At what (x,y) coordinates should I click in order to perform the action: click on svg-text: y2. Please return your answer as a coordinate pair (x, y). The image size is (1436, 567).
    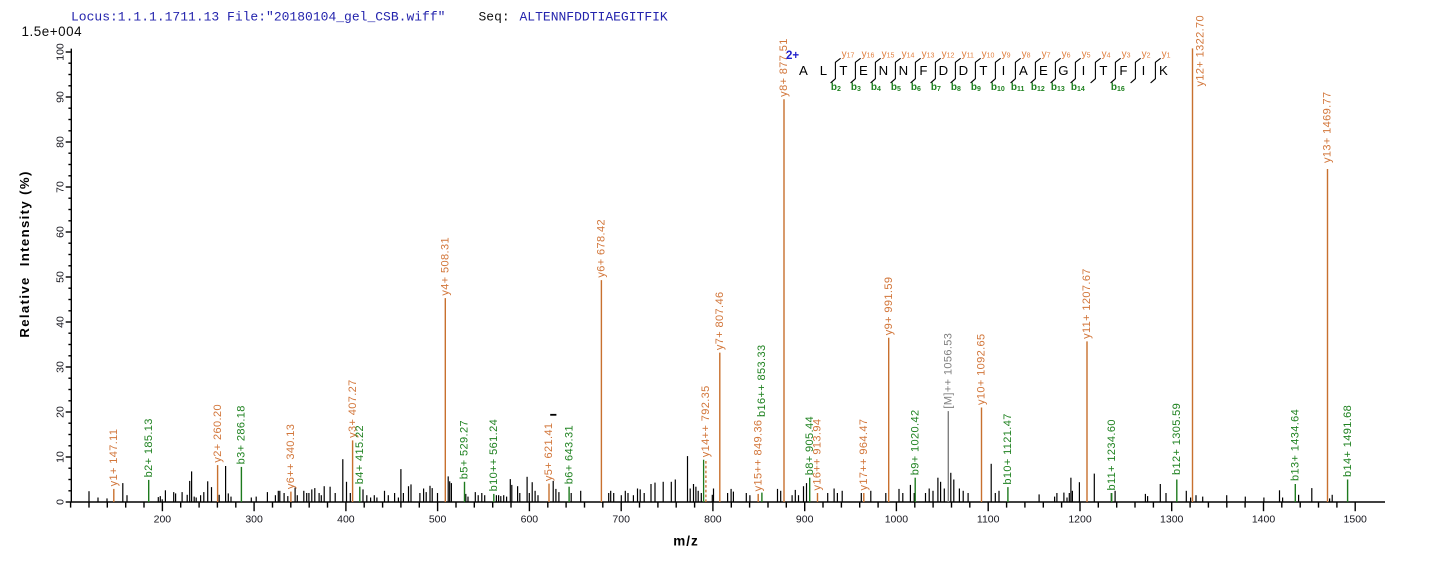
    Looking at the image, I should click on (1146, 54).